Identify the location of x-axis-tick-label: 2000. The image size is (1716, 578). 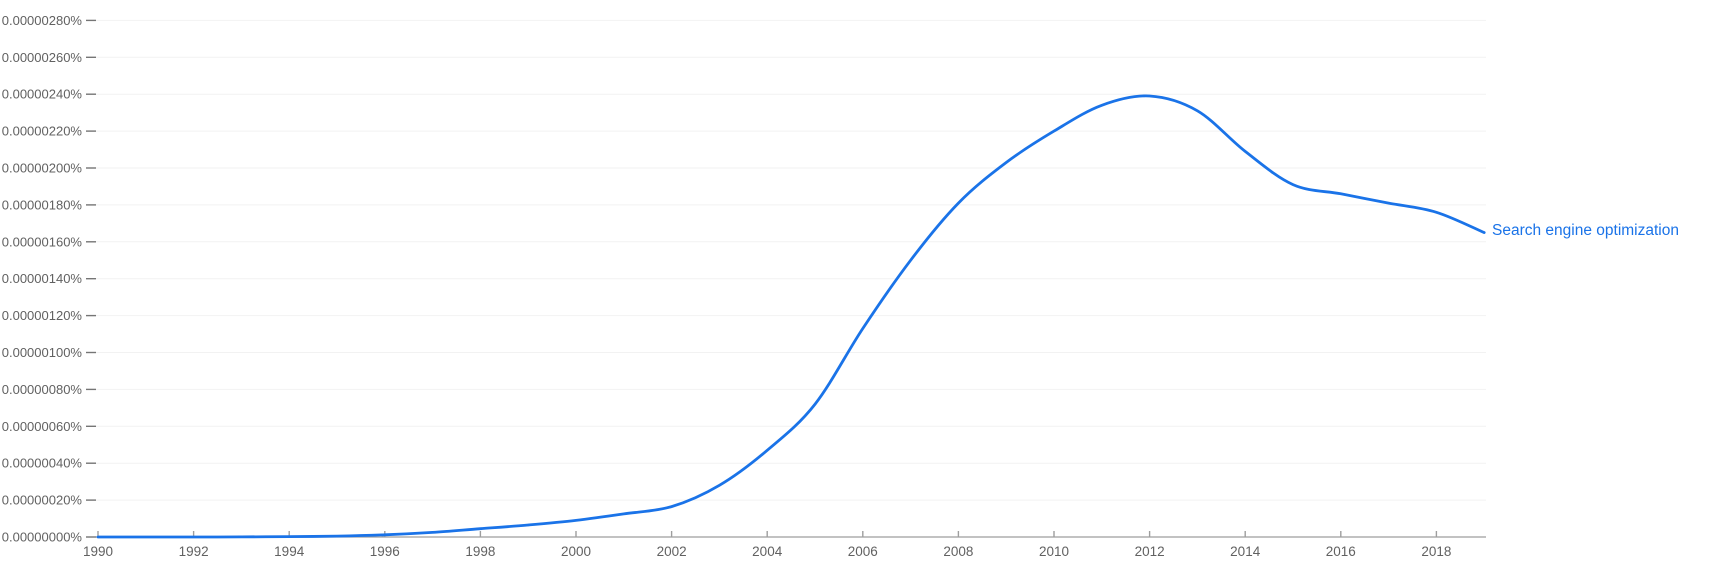
(576, 551).